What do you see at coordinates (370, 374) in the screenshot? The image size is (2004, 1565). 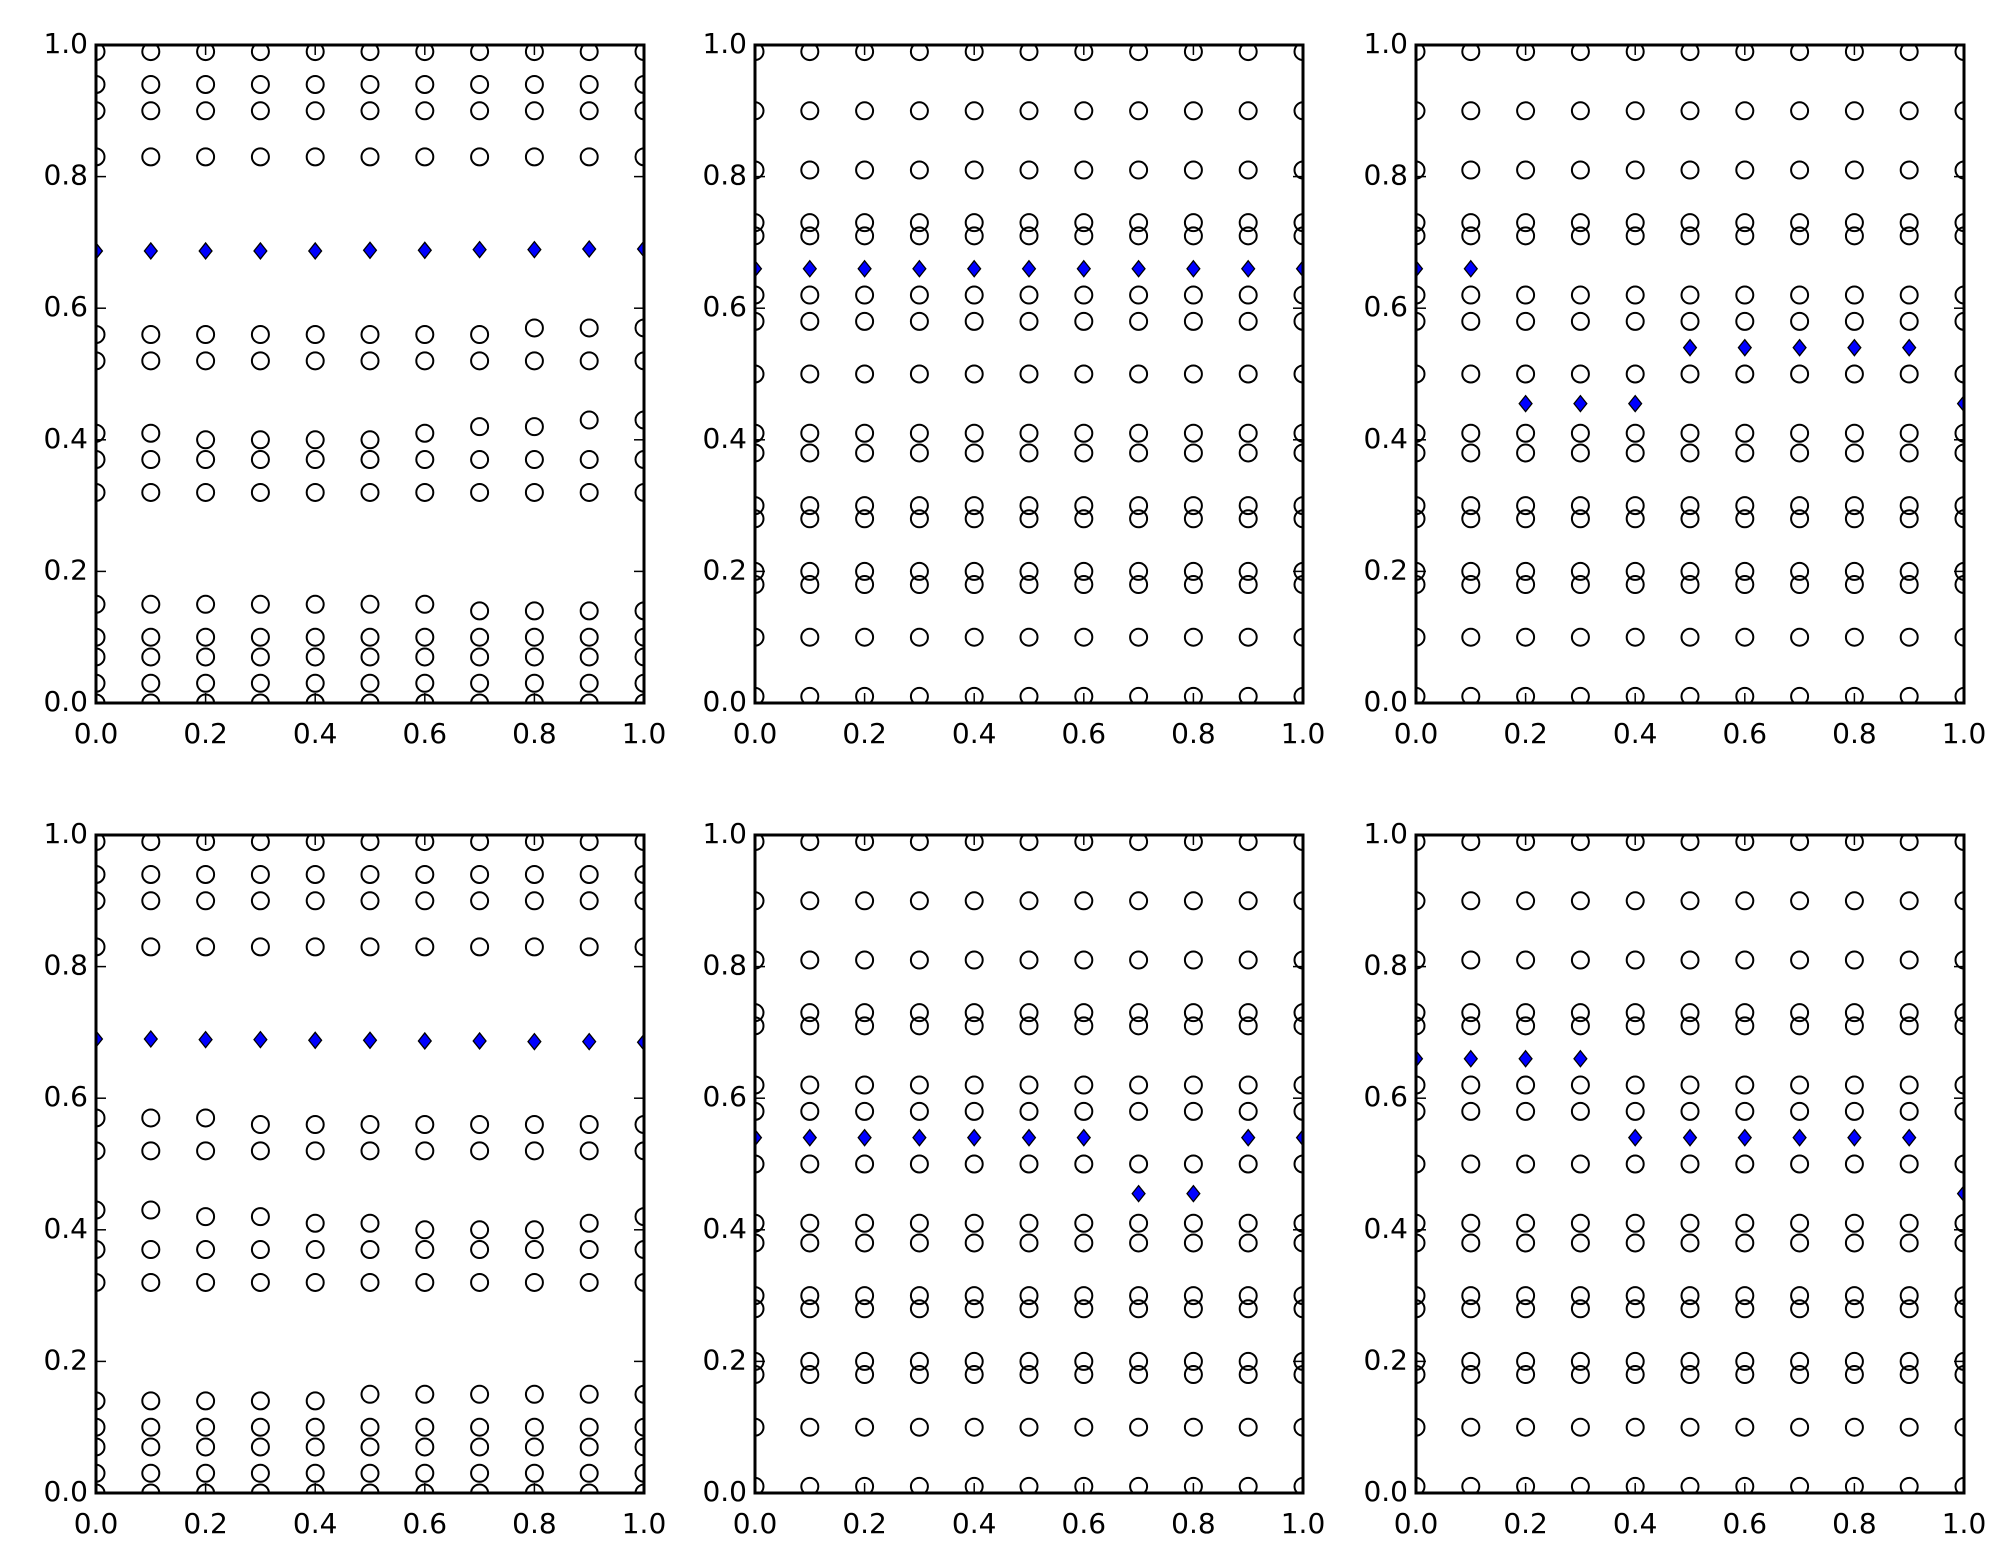 I see `axes-frame` at bounding box center [370, 374].